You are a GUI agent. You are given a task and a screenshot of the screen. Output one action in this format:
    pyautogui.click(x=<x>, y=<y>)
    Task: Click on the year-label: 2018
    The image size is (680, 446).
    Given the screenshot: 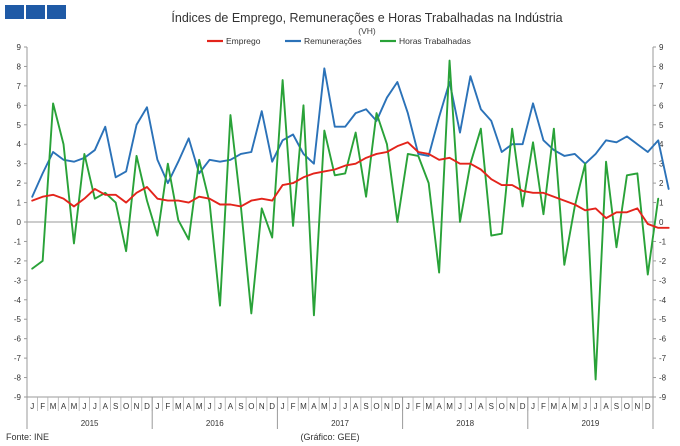 What is the action you would take?
    pyautogui.click(x=465, y=423)
    